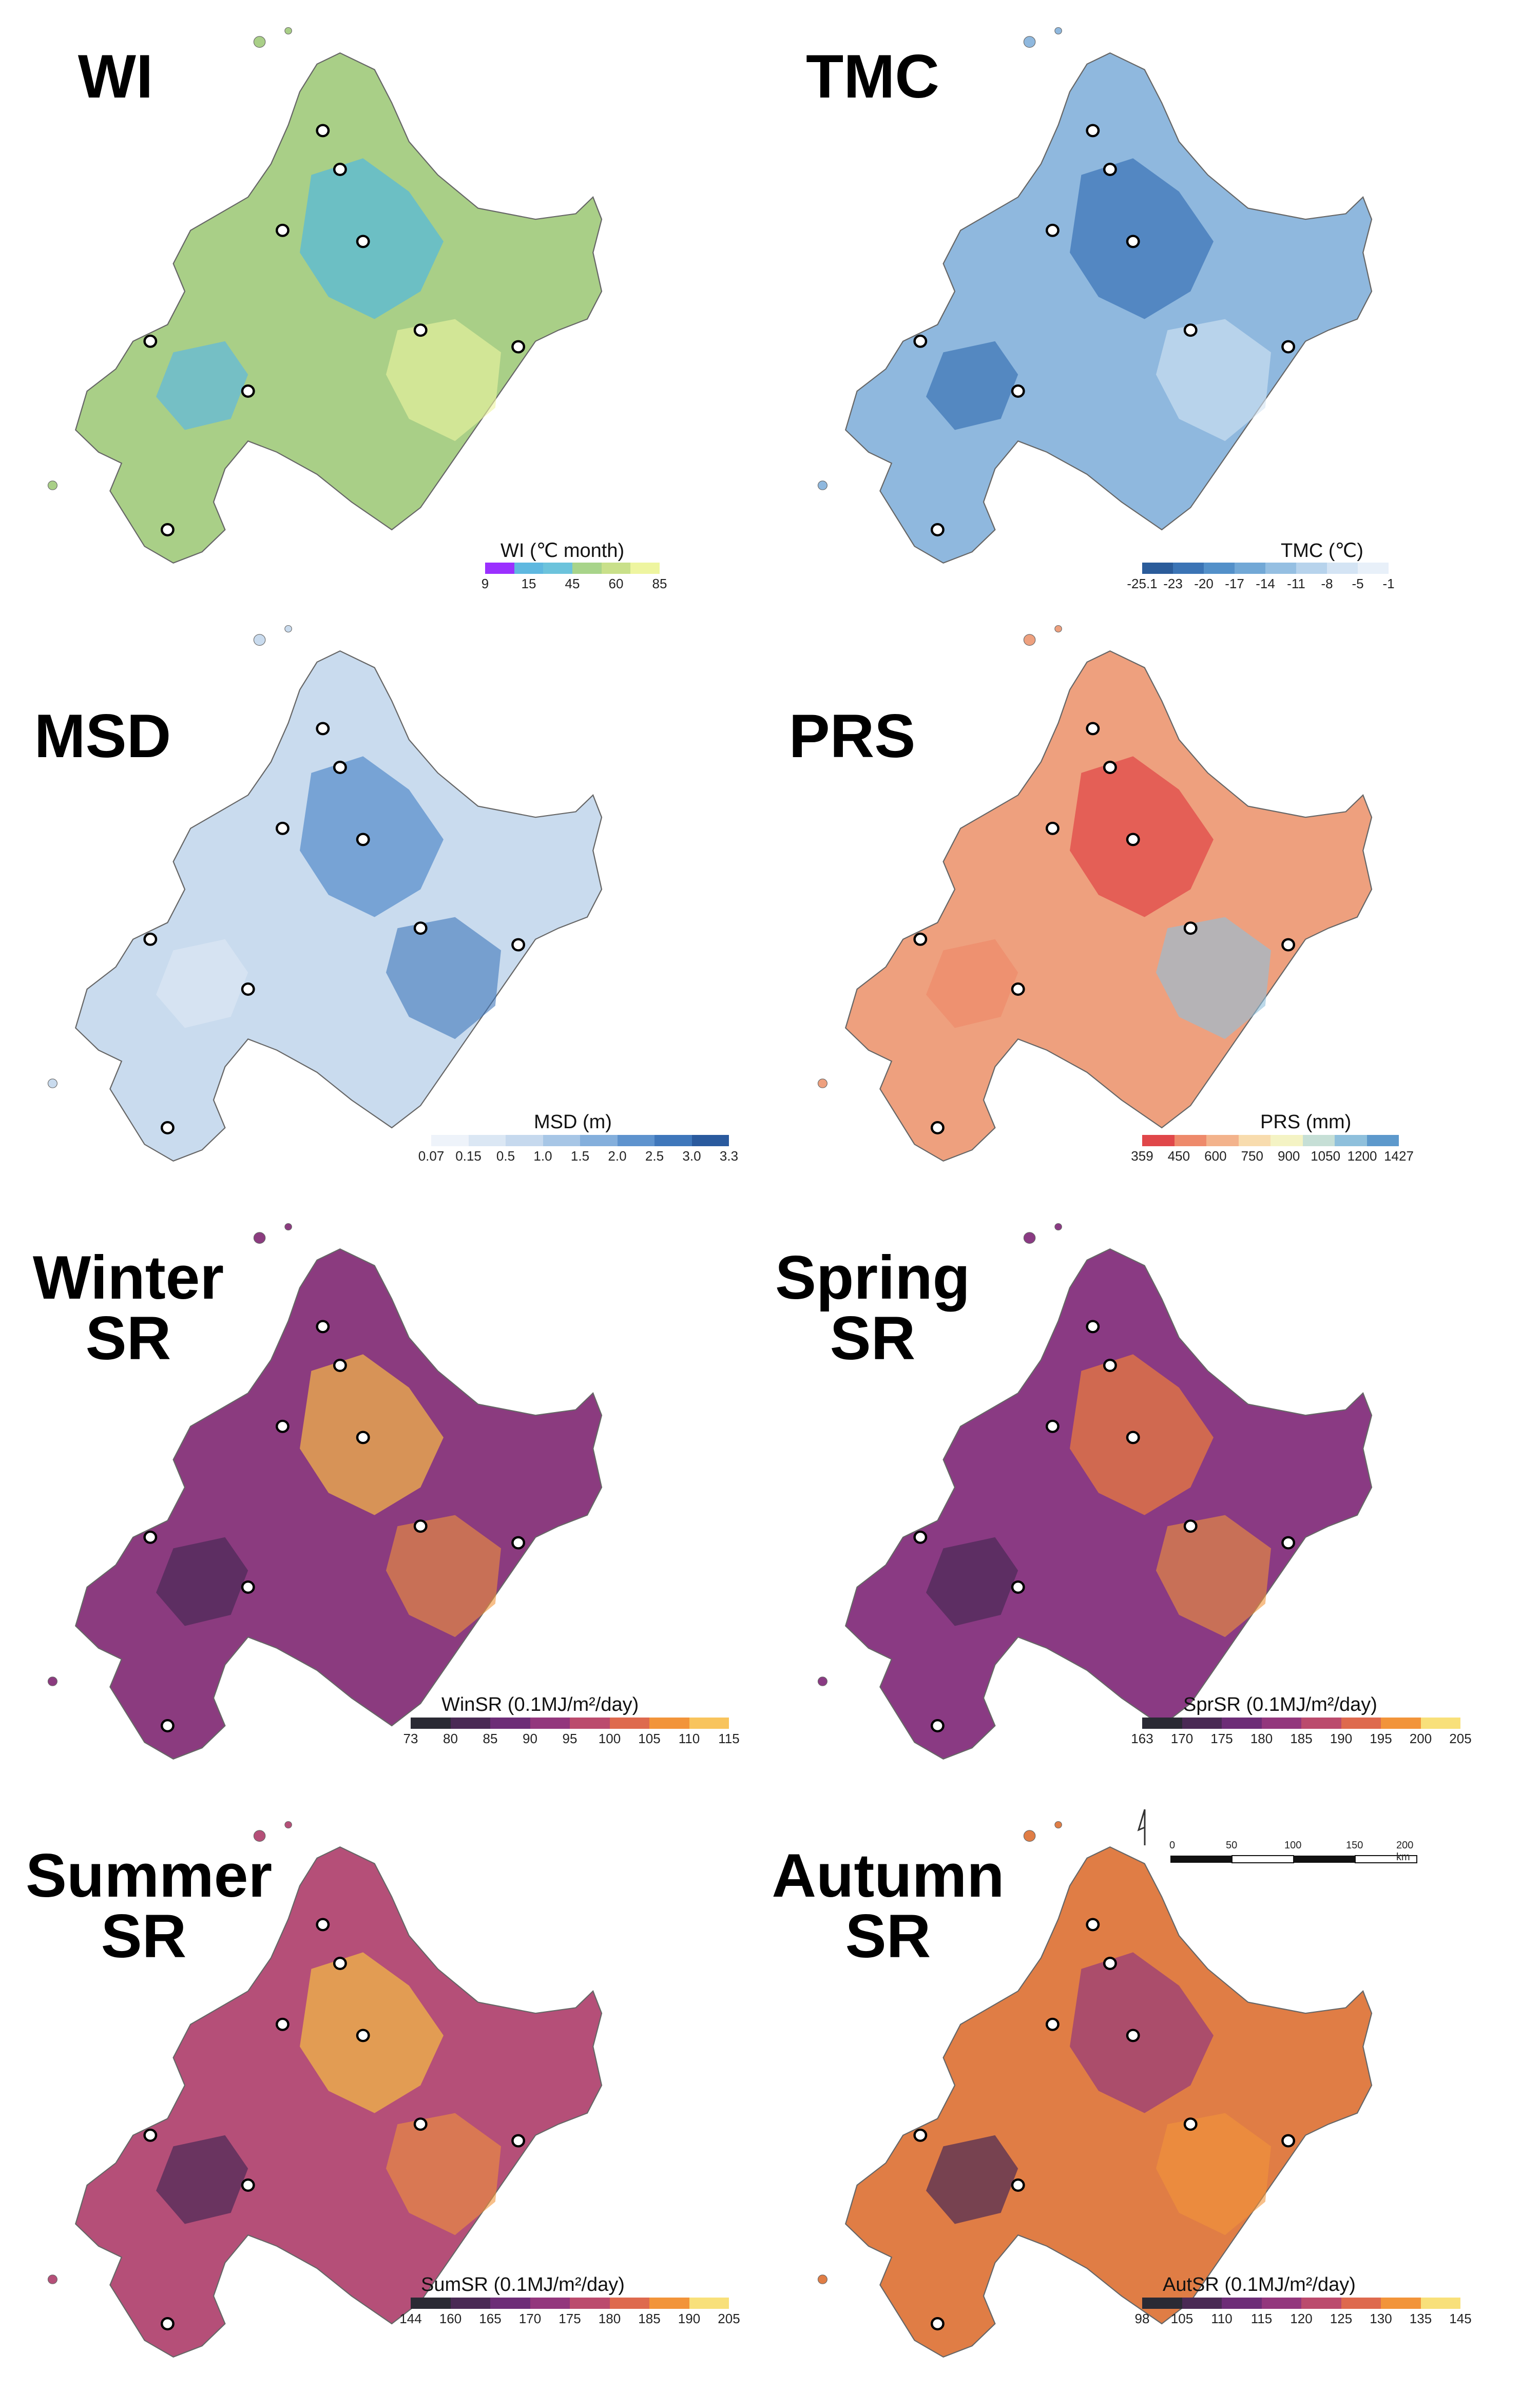  What do you see at coordinates (729, 2318) in the screenshot?
I see `legend-tick-label: 205` at bounding box center [729, 2318].